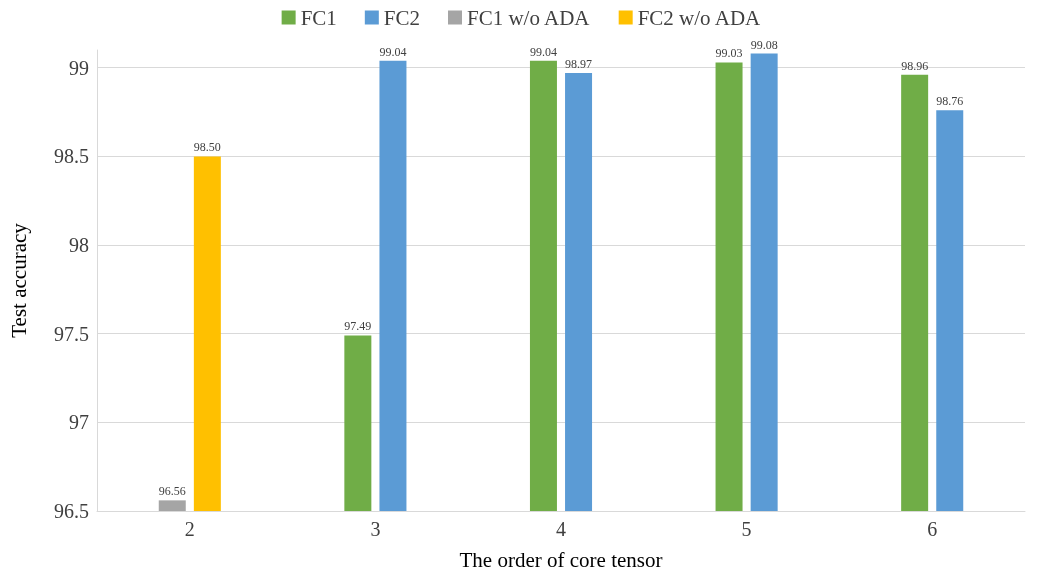 The image size is (1043, 575). I want to click on y-tick-label: 97.5, so click(71, 333).